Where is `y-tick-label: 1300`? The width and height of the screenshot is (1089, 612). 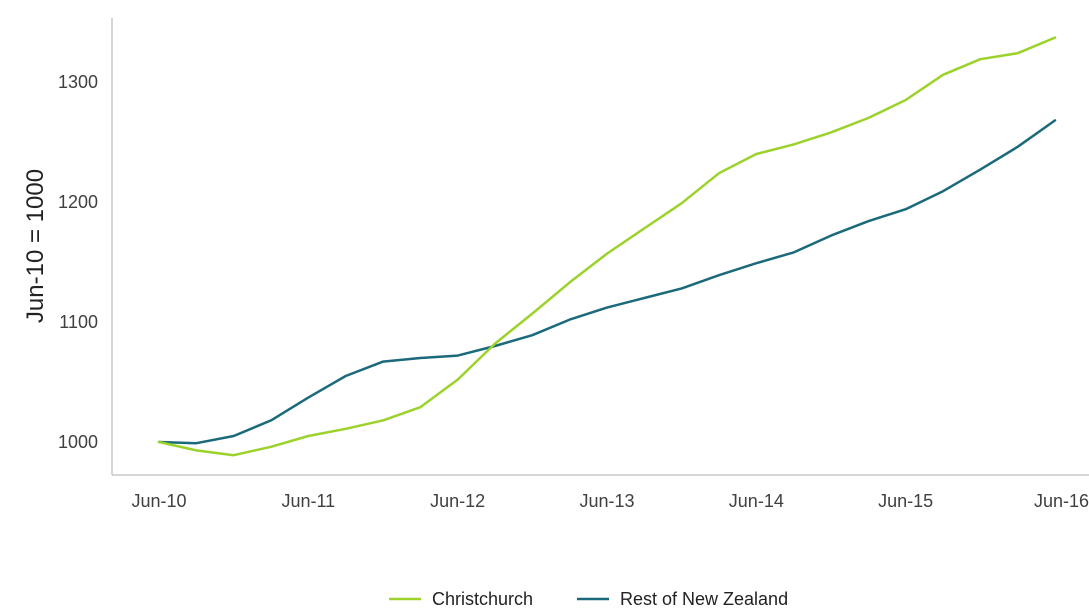 y-tick-label: 1300 is located at coordinates (78, 82).